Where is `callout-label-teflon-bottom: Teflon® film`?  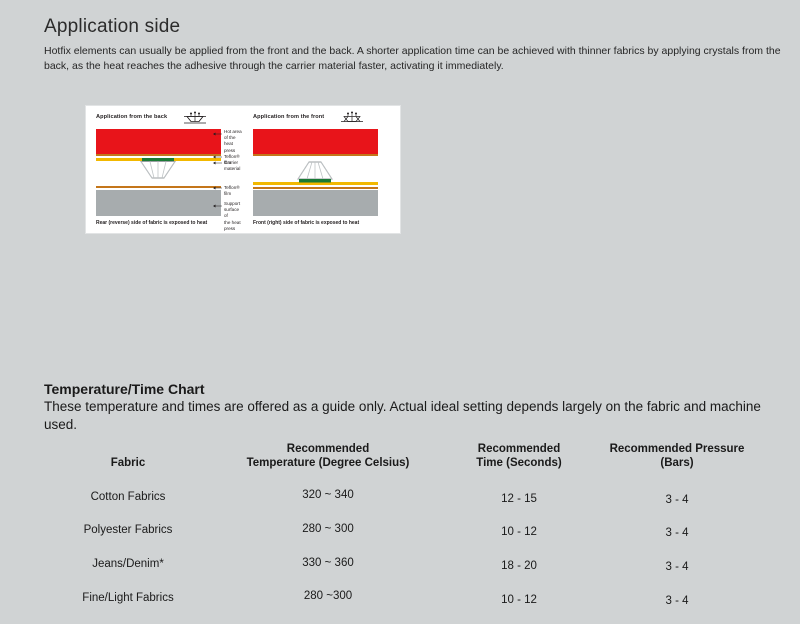 callout-label-teflon-bottom: Teflon® film is located at coordinates (232, 191).